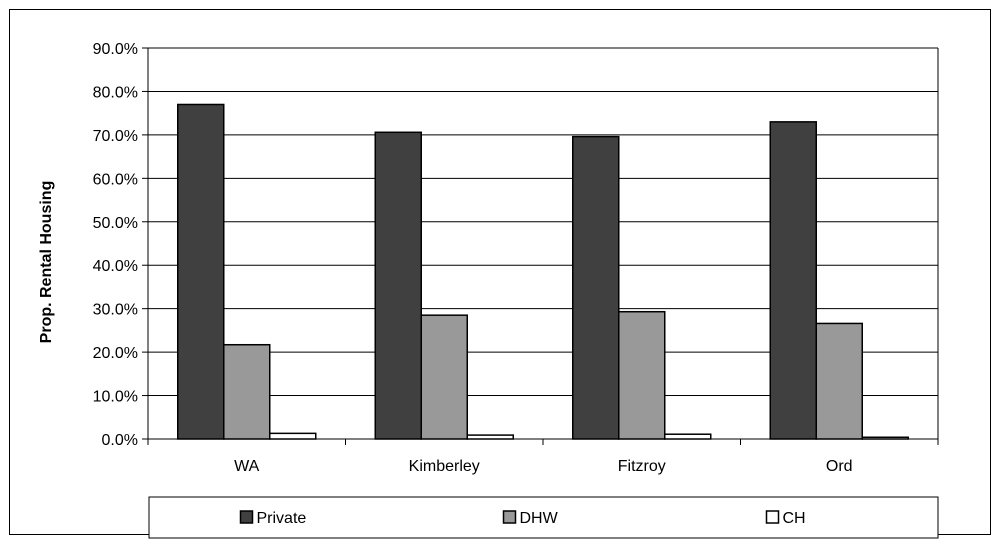 Image resolution: width=1000 pixels, height=544 pixels. What do you see at coordinates (115, 353) in the screenshot?
I see `y-tick-label: 20.0%` at bounding box center [115, 353].